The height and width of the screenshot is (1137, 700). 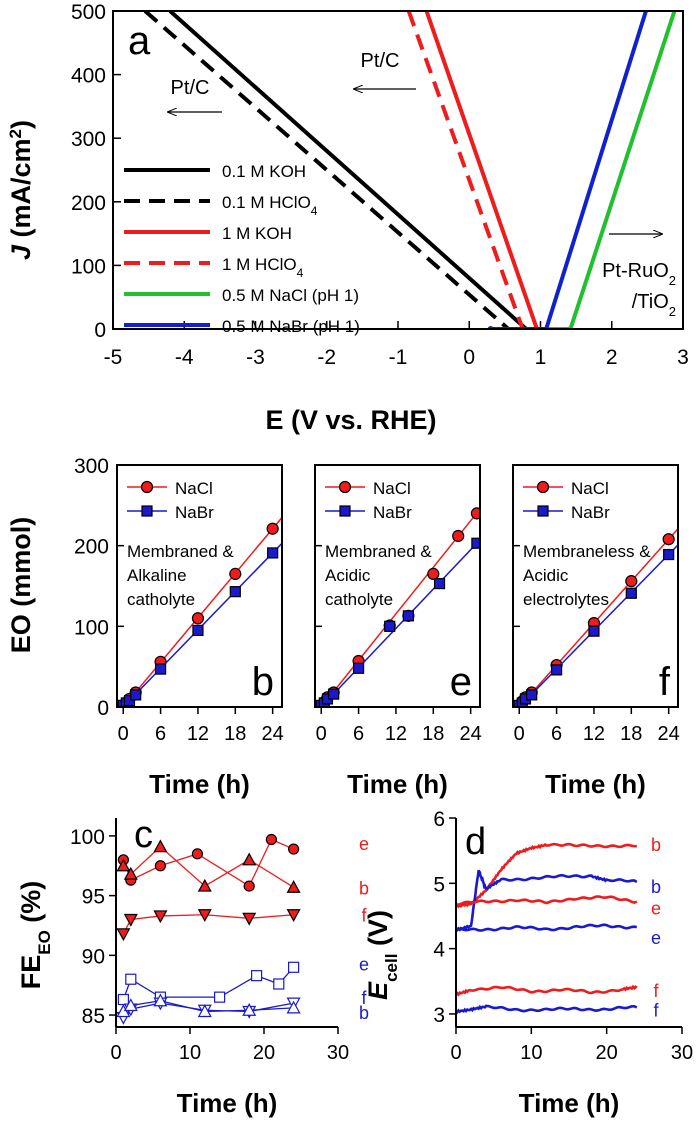 What do you see at coordinates (88, 12) in the screenshot?
I see `y-tick-label: 500` at bounding box center [88, 12].